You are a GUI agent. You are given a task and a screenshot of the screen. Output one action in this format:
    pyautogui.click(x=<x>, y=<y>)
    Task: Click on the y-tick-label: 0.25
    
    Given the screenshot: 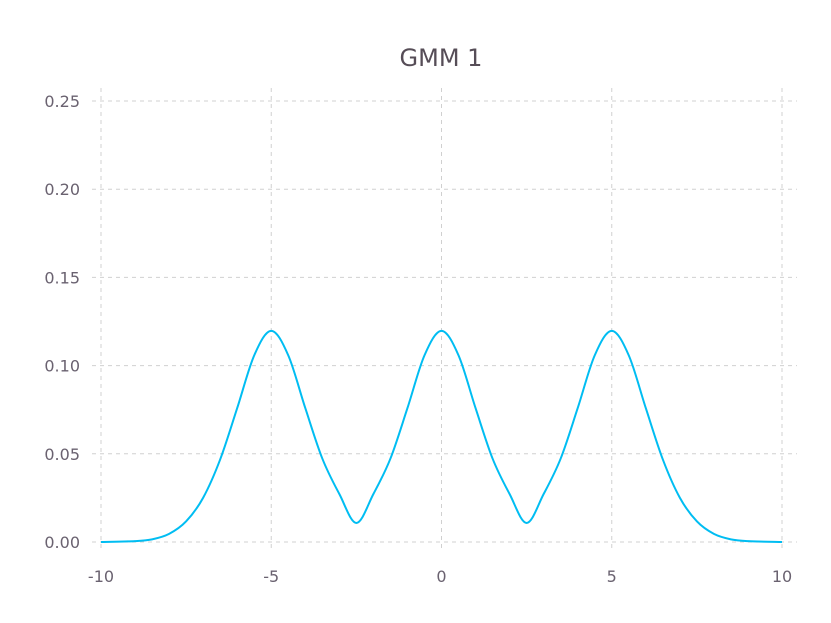 What is the action you would take?
    pyautogui.click(x=62, y=101)
    